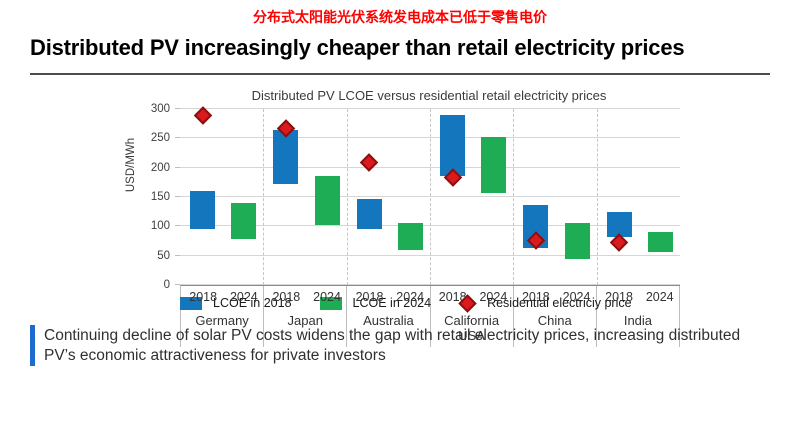  I want to click on y-tick-label: 200, so click(160, 167).